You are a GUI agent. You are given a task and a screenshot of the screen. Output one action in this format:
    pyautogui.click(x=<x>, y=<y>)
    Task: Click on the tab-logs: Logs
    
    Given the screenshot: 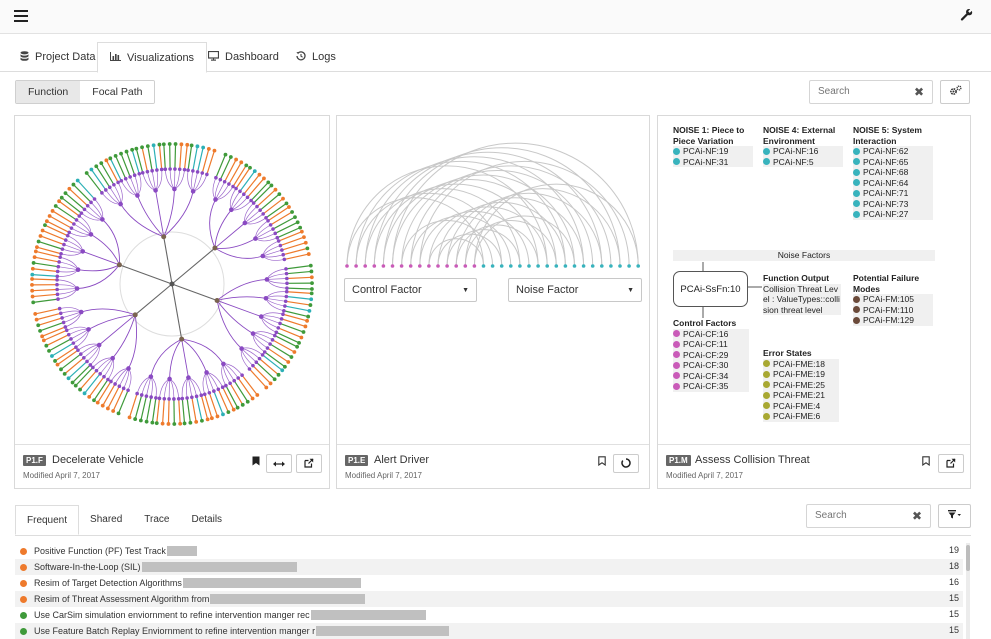 What is the action you would take?
    pyautogui.click(x=316, y=57)
    